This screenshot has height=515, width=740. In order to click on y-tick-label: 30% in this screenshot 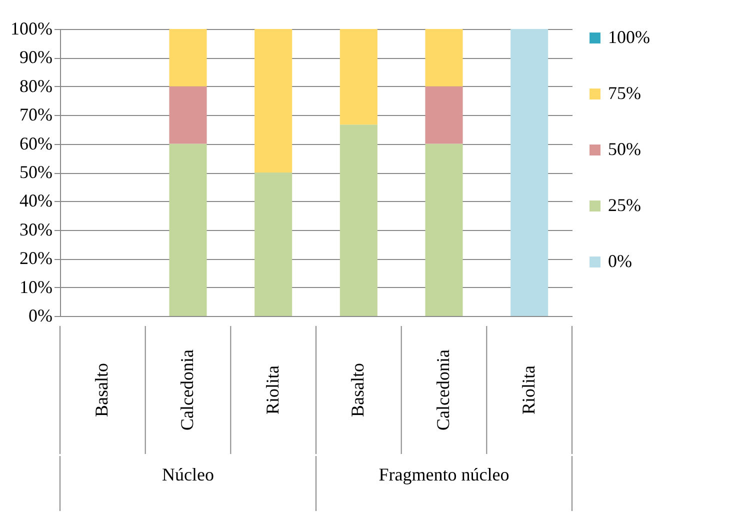, I will do `click(36, 229)`.